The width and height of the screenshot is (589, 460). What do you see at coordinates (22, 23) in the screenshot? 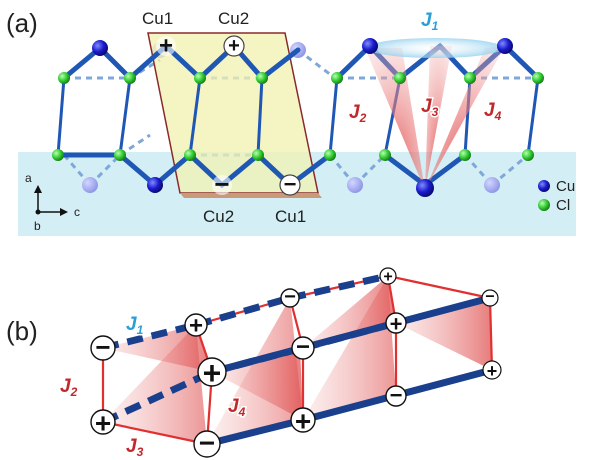
I see `panel-label-a: (a)` at bounding box center [22, 23].